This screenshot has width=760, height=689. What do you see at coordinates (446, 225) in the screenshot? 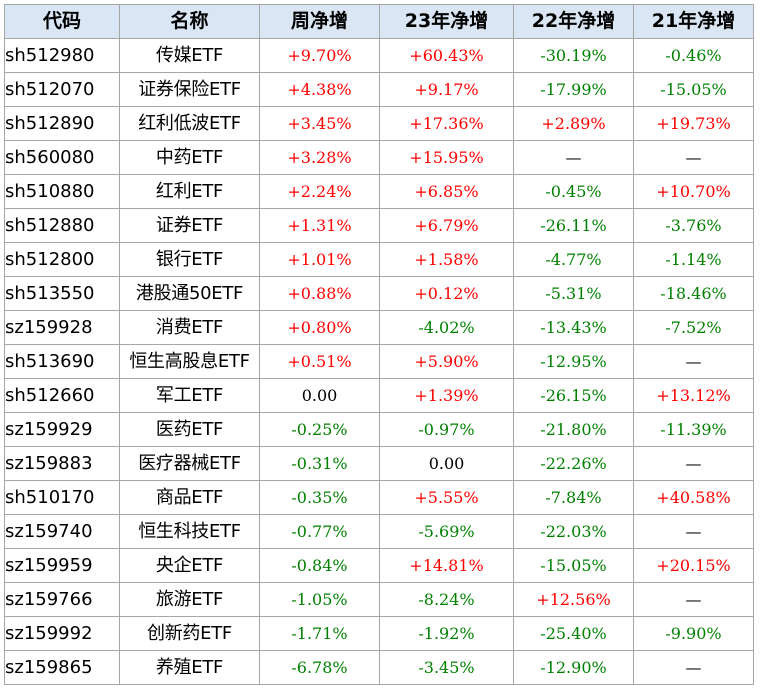
I see `cell-2023: +6.79%` at bounding box center [446, 225].